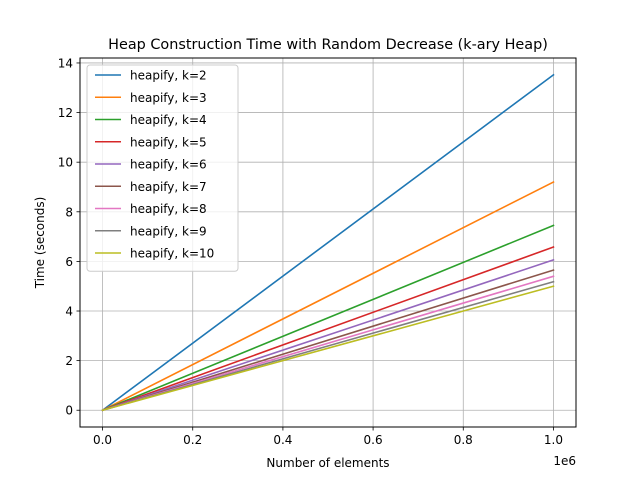 The height and width of the screenshot is (480, 640). I want to click on y-tick-label: 6, so click(69, 262).